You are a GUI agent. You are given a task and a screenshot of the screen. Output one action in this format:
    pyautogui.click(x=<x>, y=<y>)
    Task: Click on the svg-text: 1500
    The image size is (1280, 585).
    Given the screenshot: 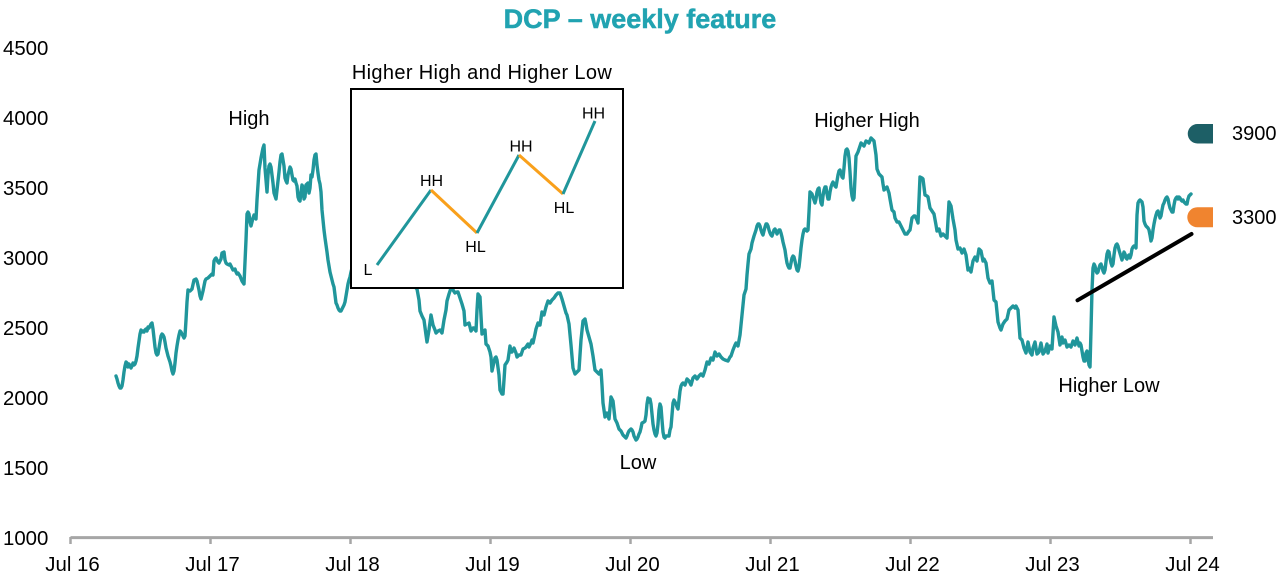 What is the action you would take?
    pyautogui.click(x=25, y=469)
    